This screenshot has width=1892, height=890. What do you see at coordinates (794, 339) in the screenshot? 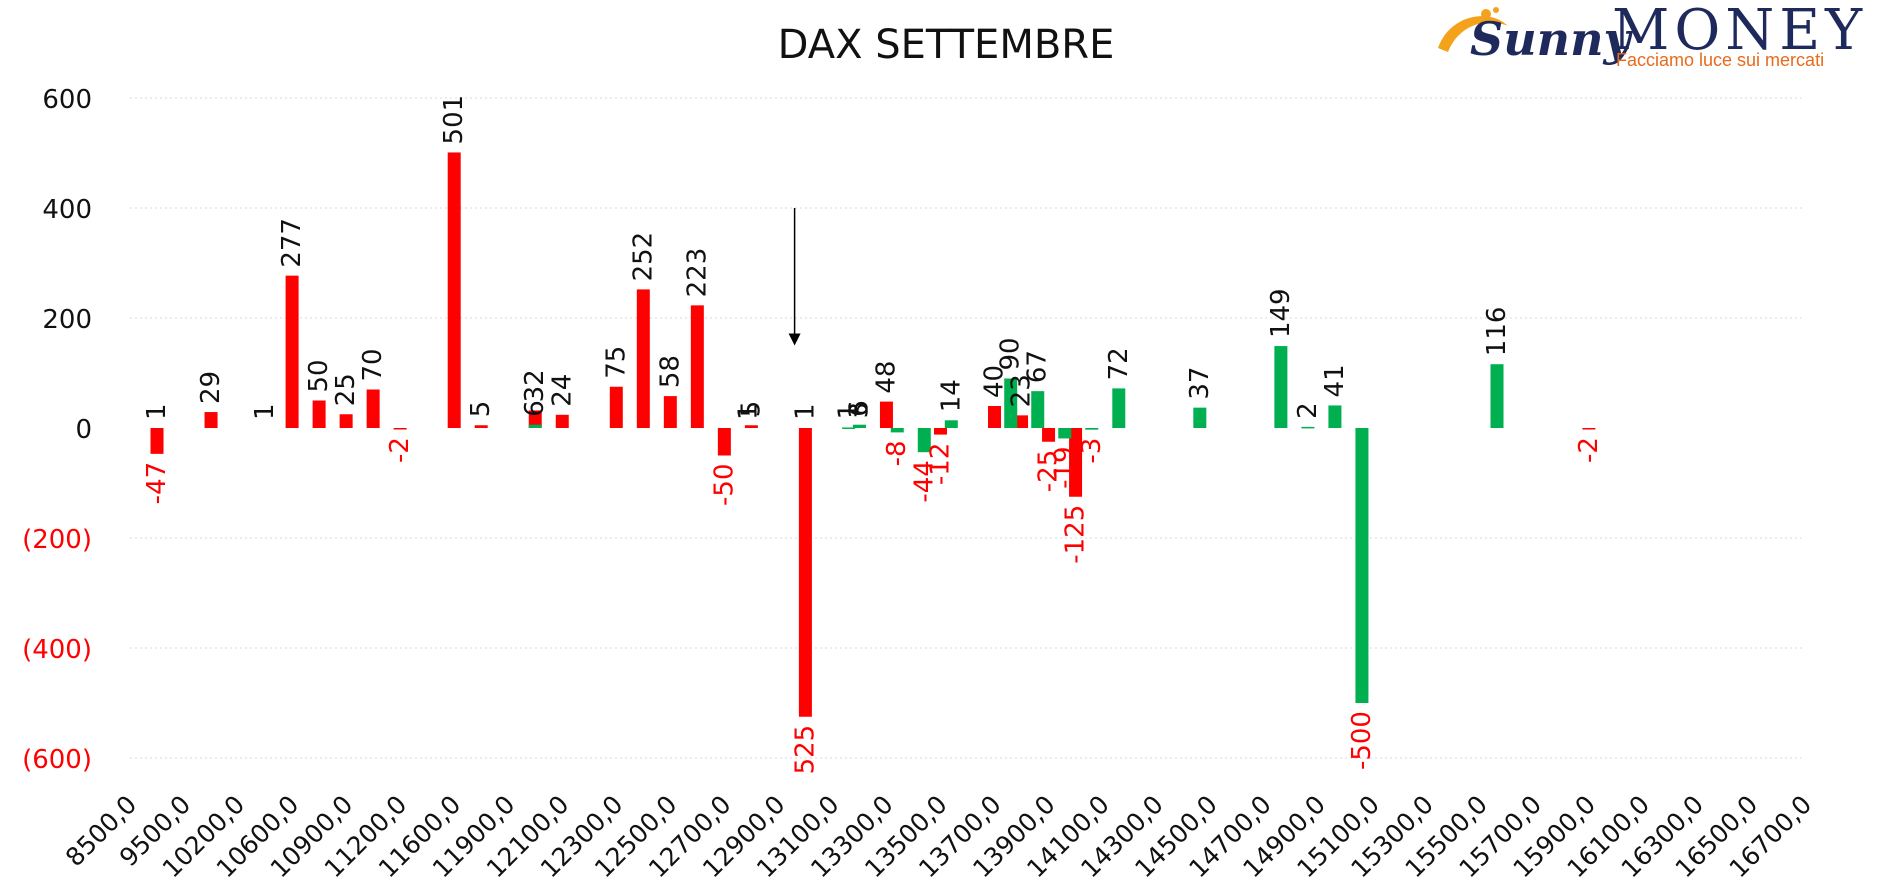
I see `arrow-head` at bounding box center [794, 339].